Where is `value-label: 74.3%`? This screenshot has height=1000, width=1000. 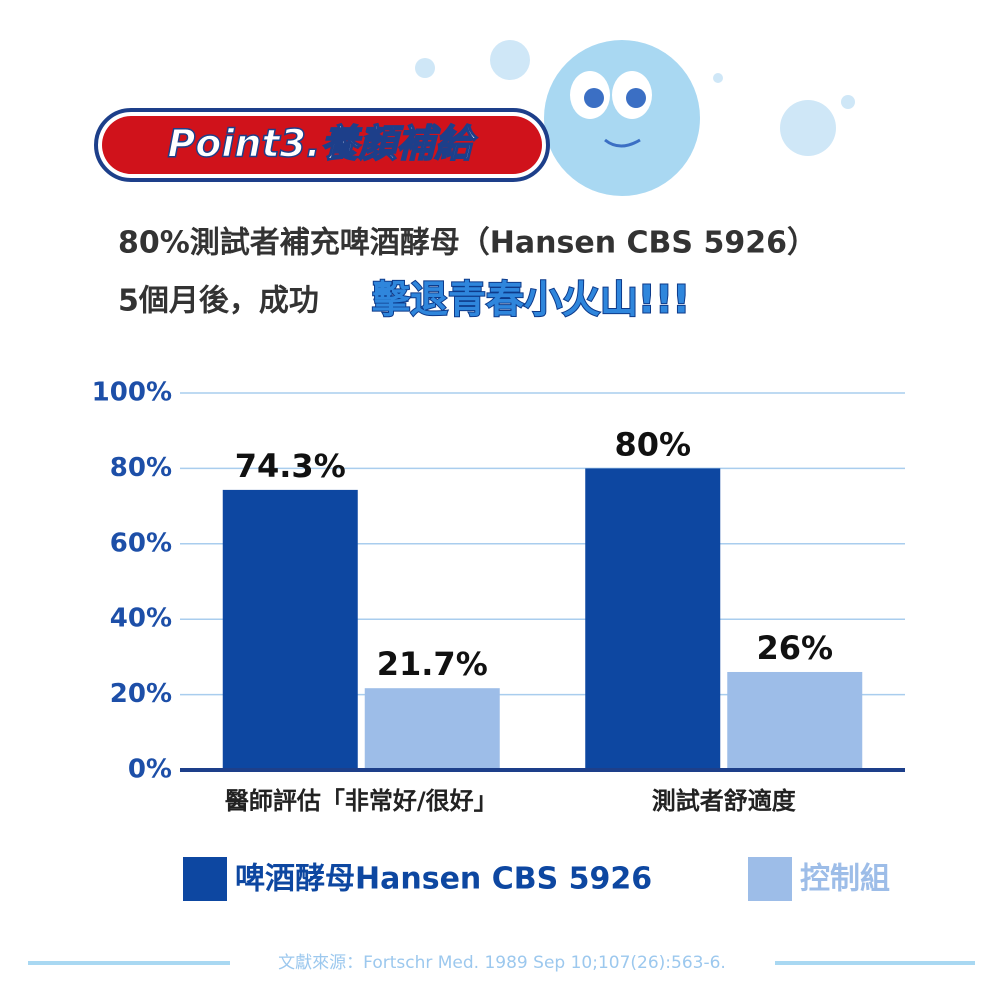
value-label: 74.3% is located at coordinates (290, 466).